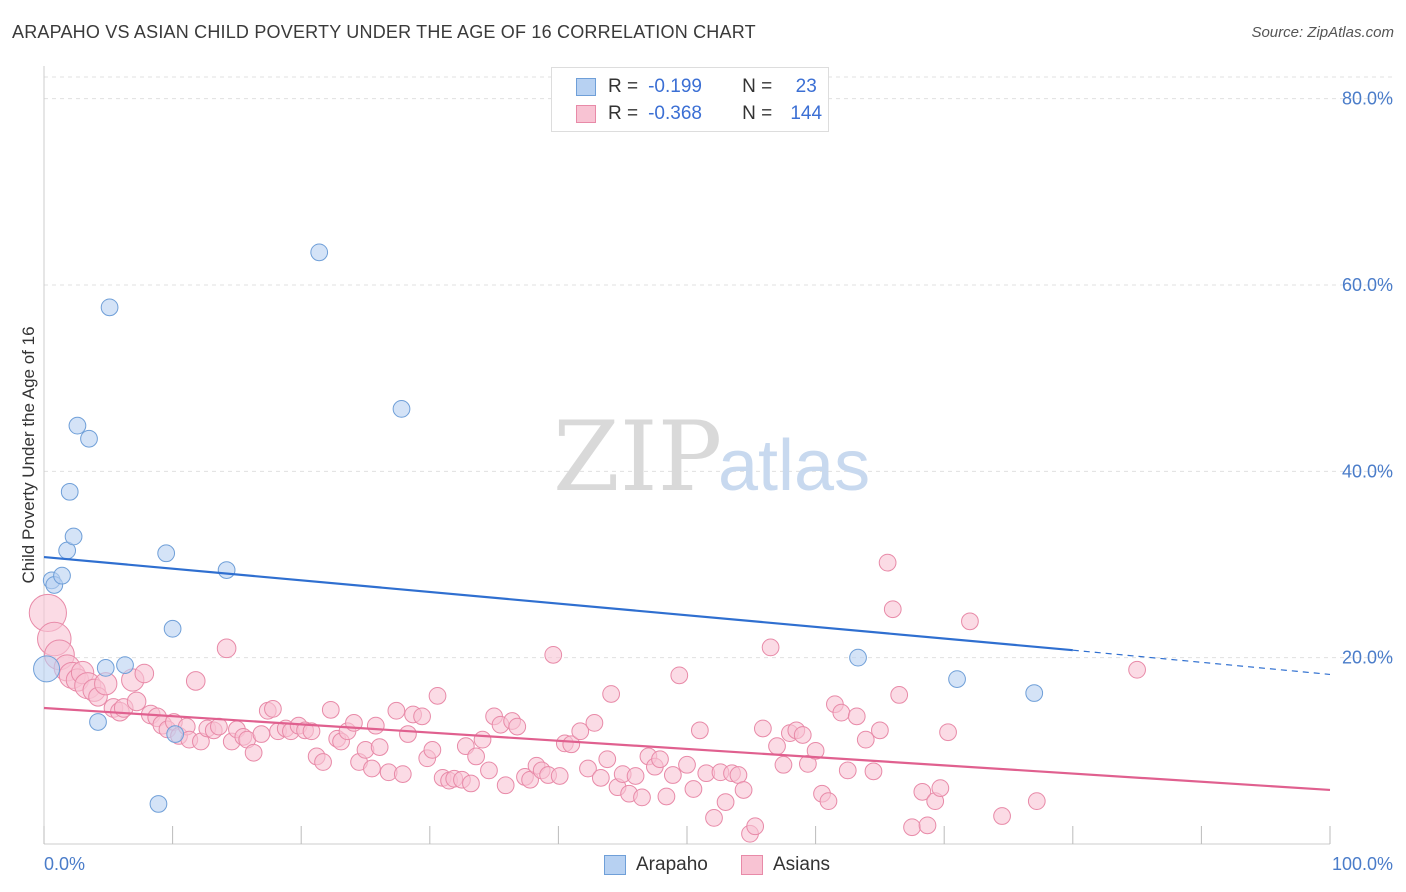 Image resolution: width=1406 pixels, height=892 pixels. Describe the element at coordinates (64, 864) in the screenshot. I see `x-tick-label: 0.0%` at that location.